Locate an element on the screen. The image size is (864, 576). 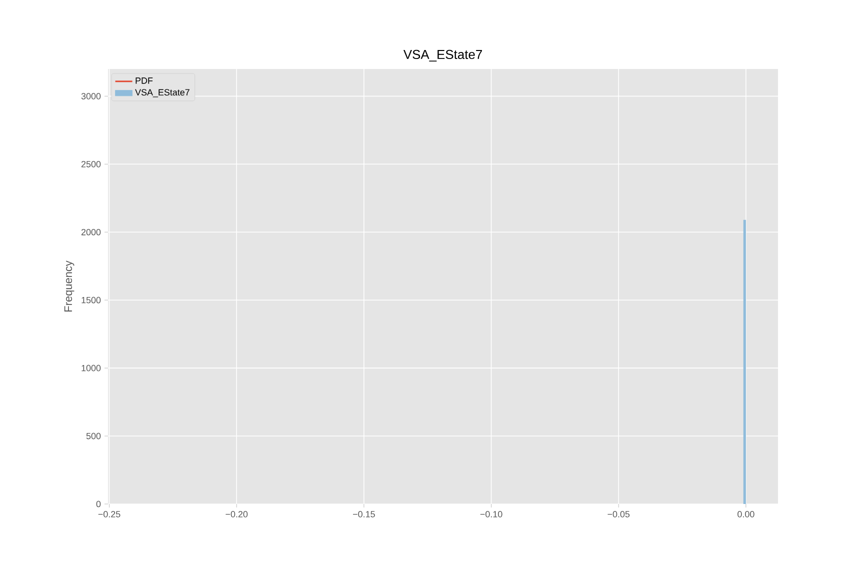
x-tick-label: −0.25 is located at coordinates (109, 514).